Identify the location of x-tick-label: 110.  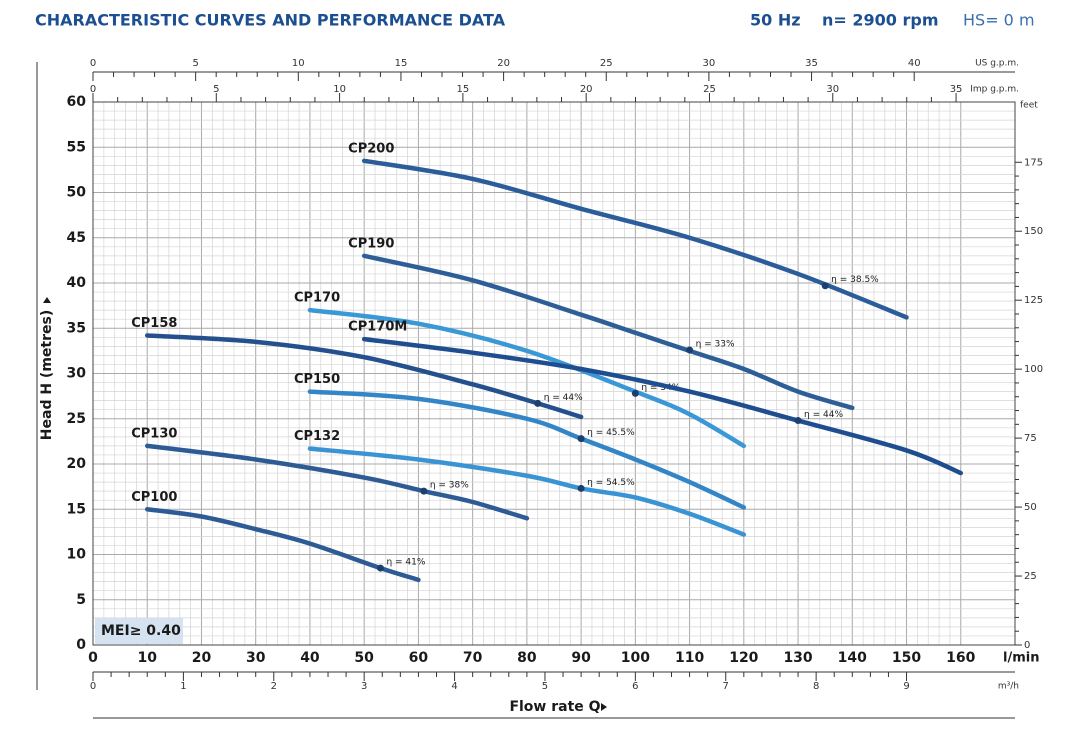
(689, 658).